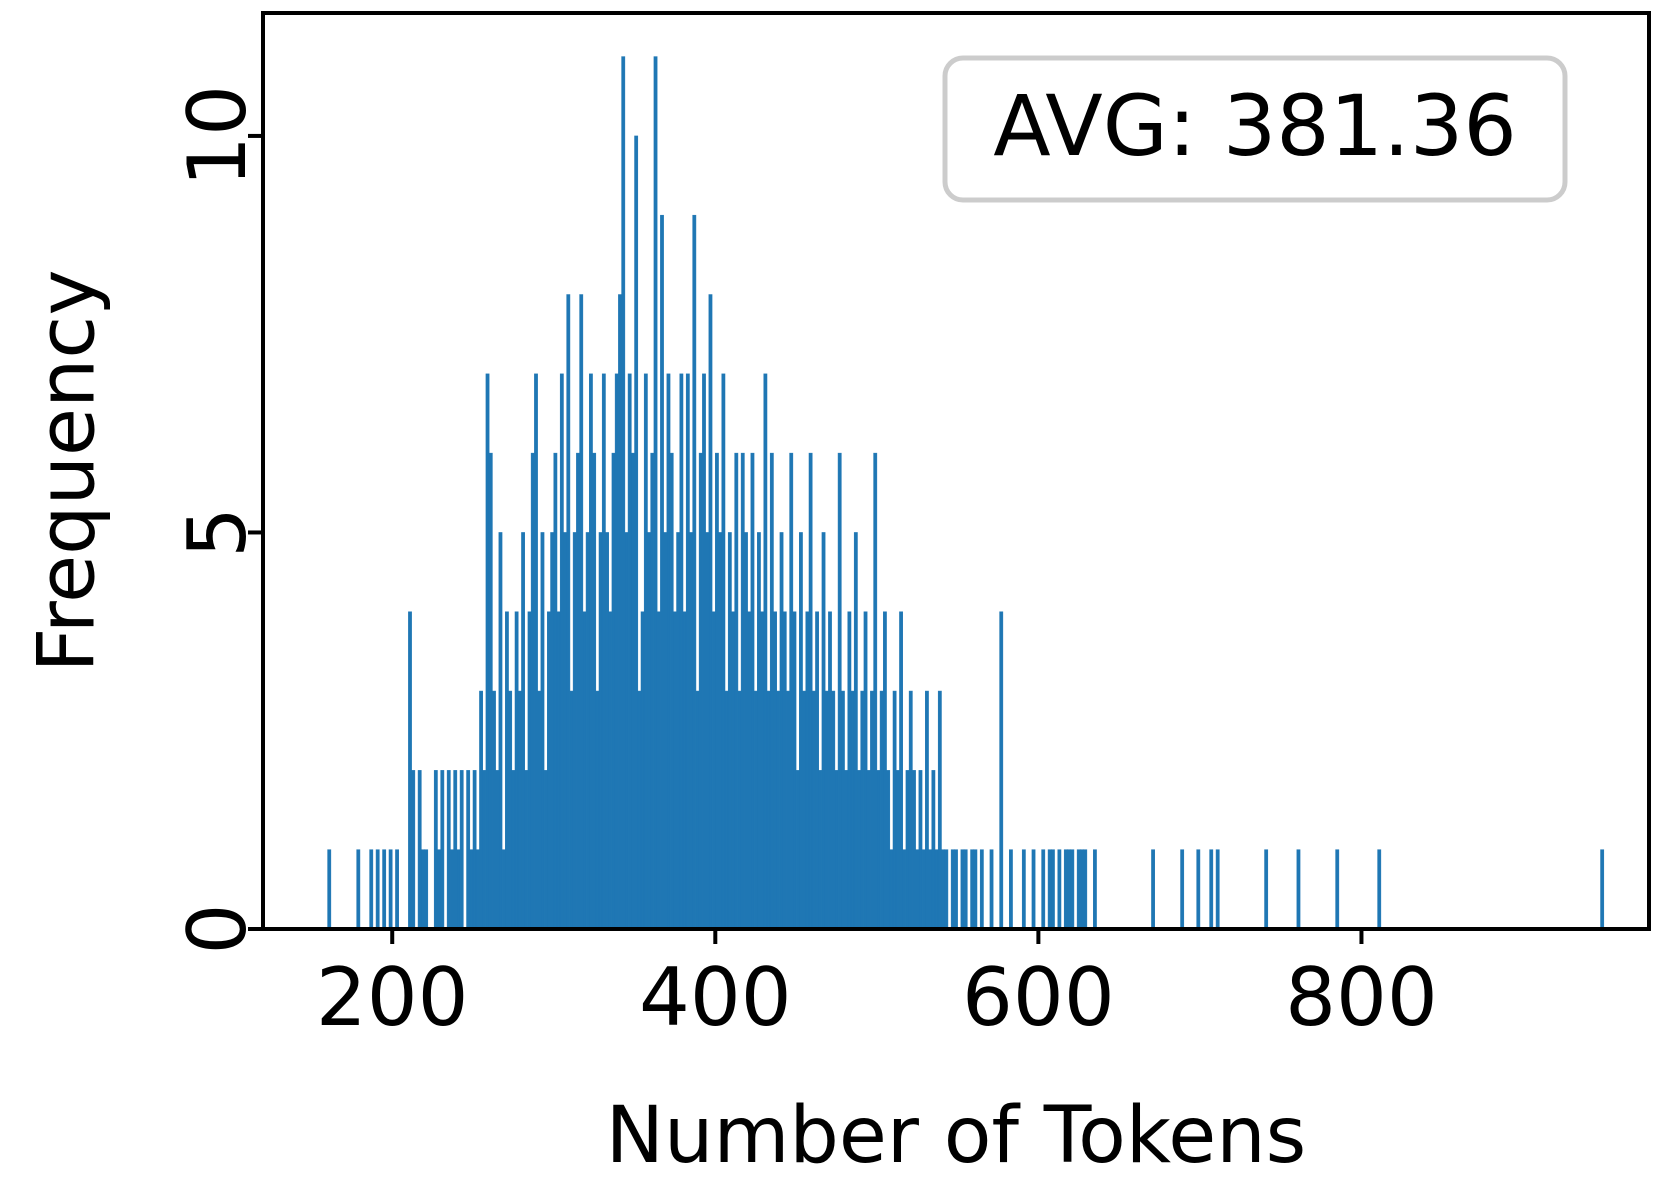  Describe the element at coordinates (217, 136) in the screenshot. I see `y-tick-label: 10` at that location.